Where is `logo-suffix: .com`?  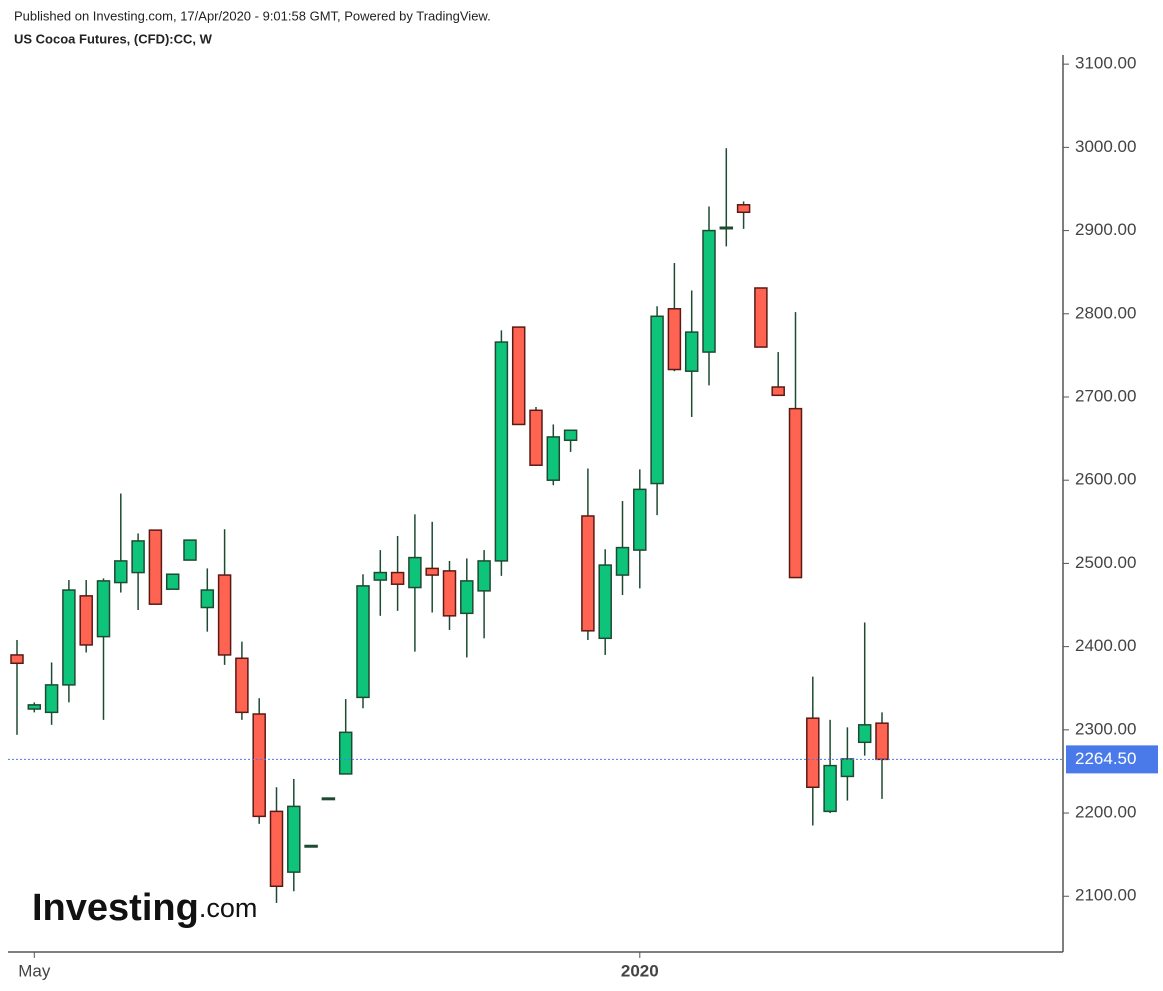 logo-suffix: .com is located at coordinates (228, 908).